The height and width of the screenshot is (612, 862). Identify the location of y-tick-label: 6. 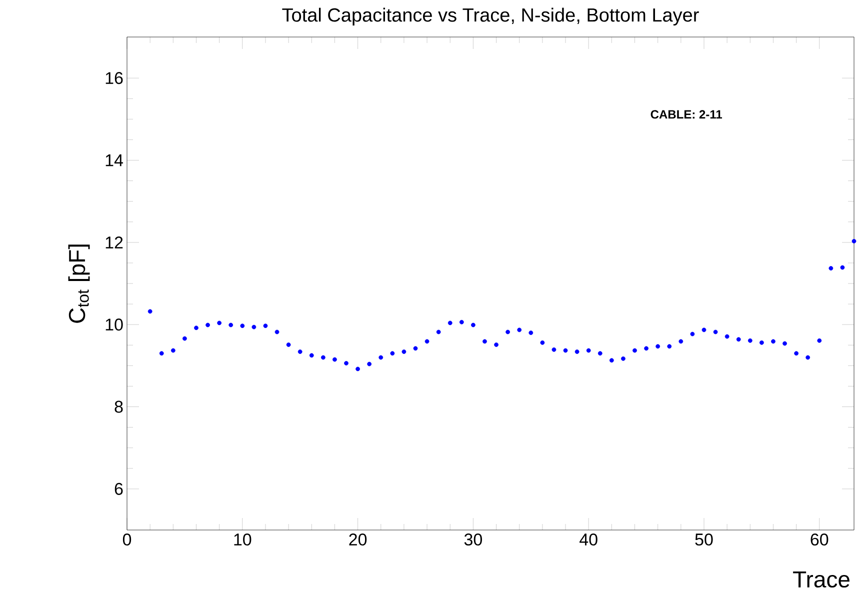
(118, 488).